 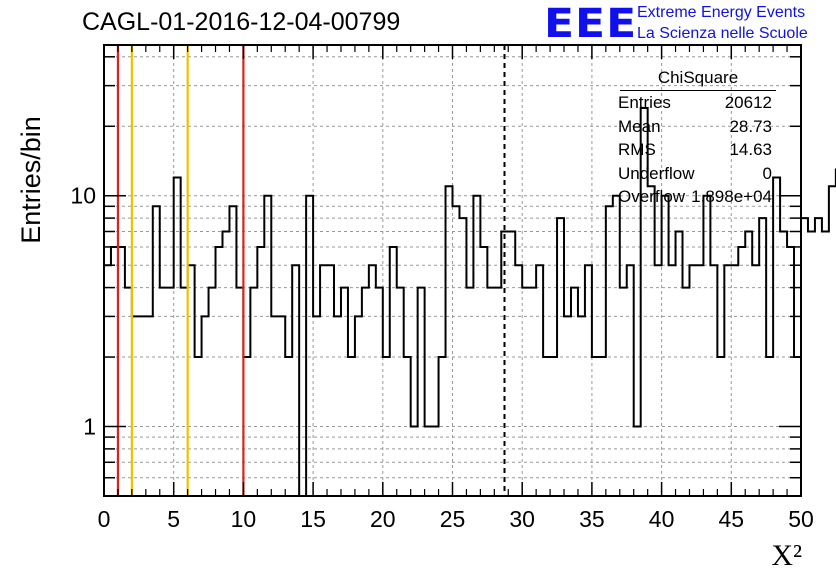 I want to click on y-tick-label: 1, so click(x=89, y=427).